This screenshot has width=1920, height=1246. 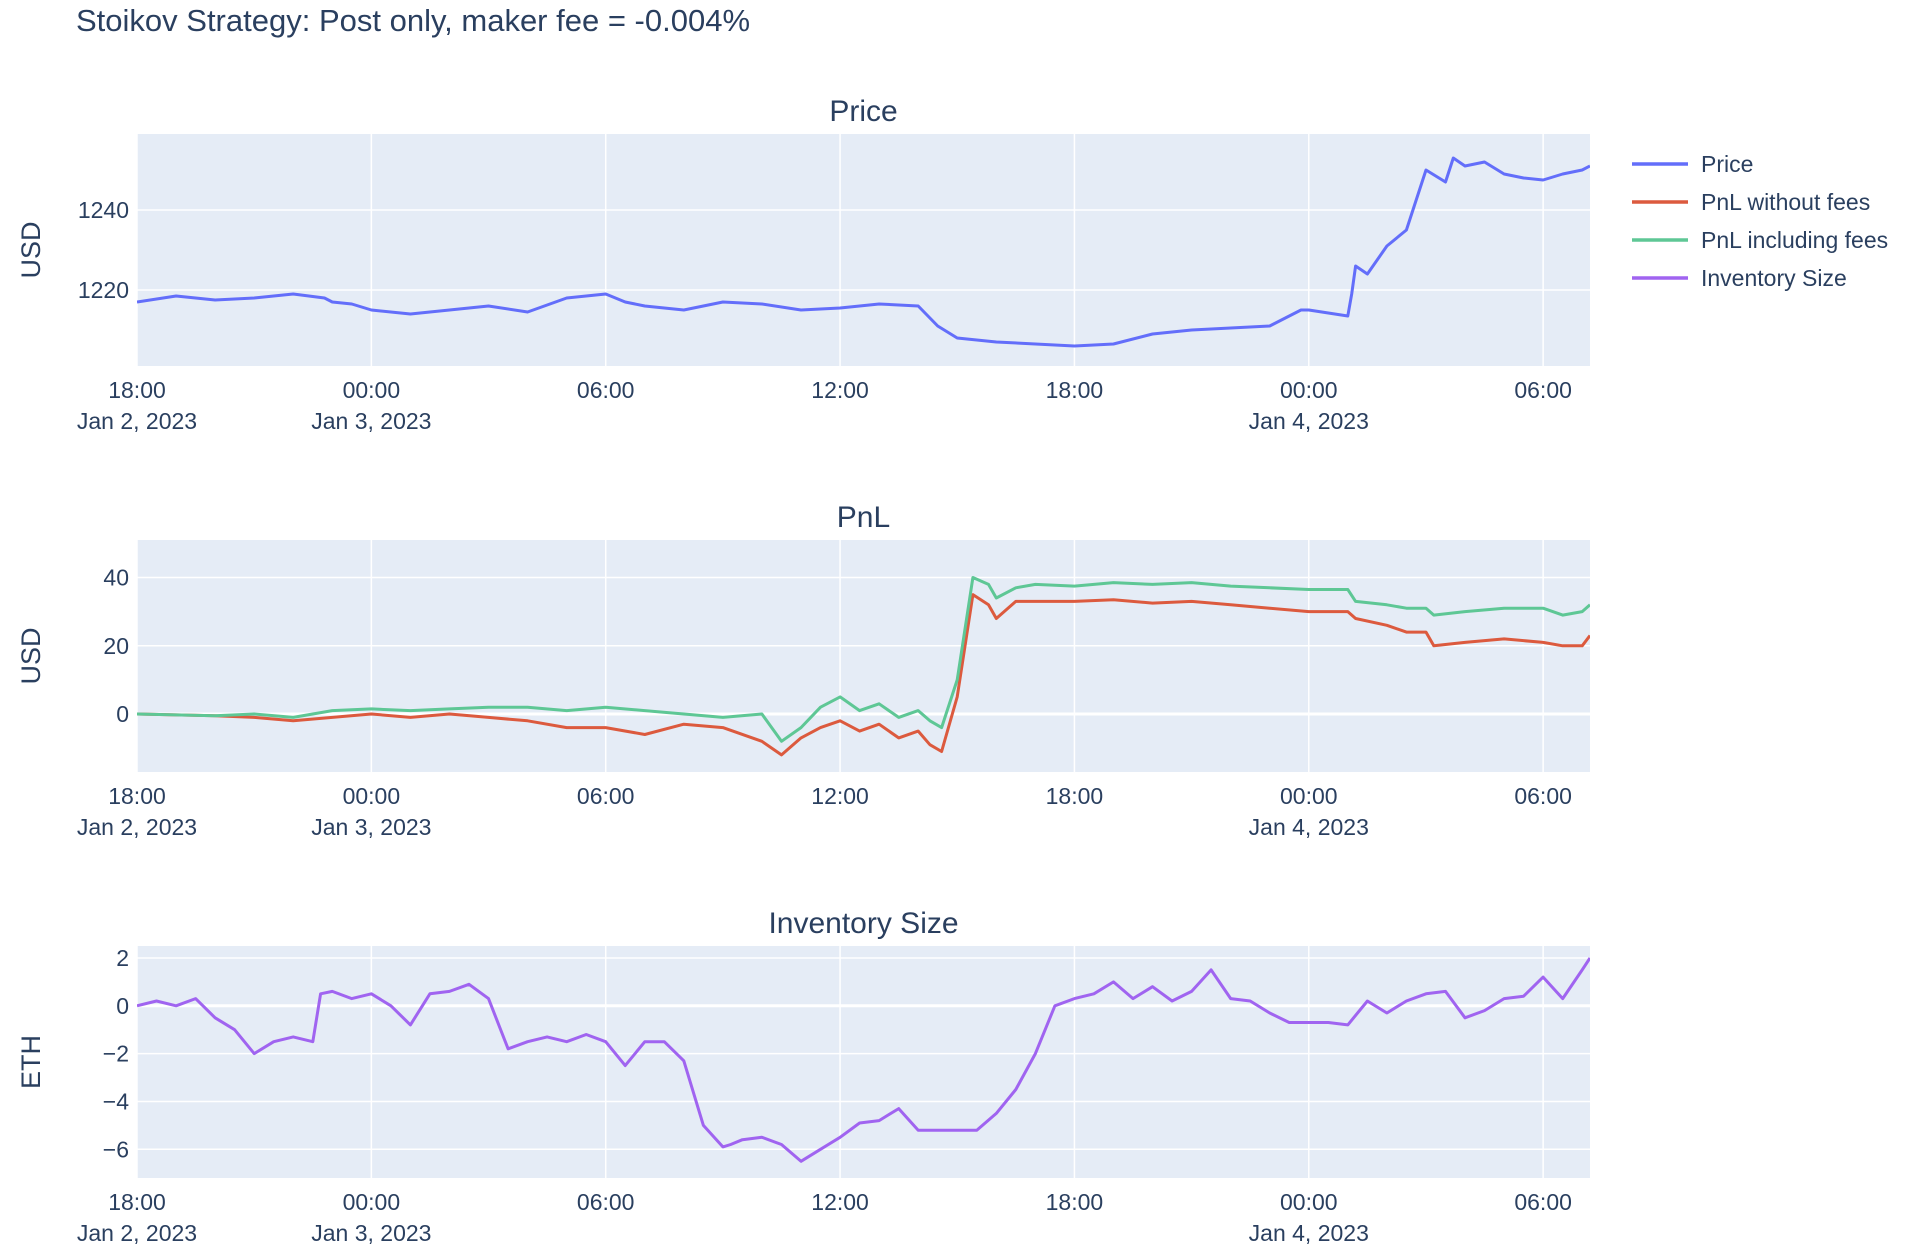 I want to click on y-tick-label: 20, so click(x=116, y=646).